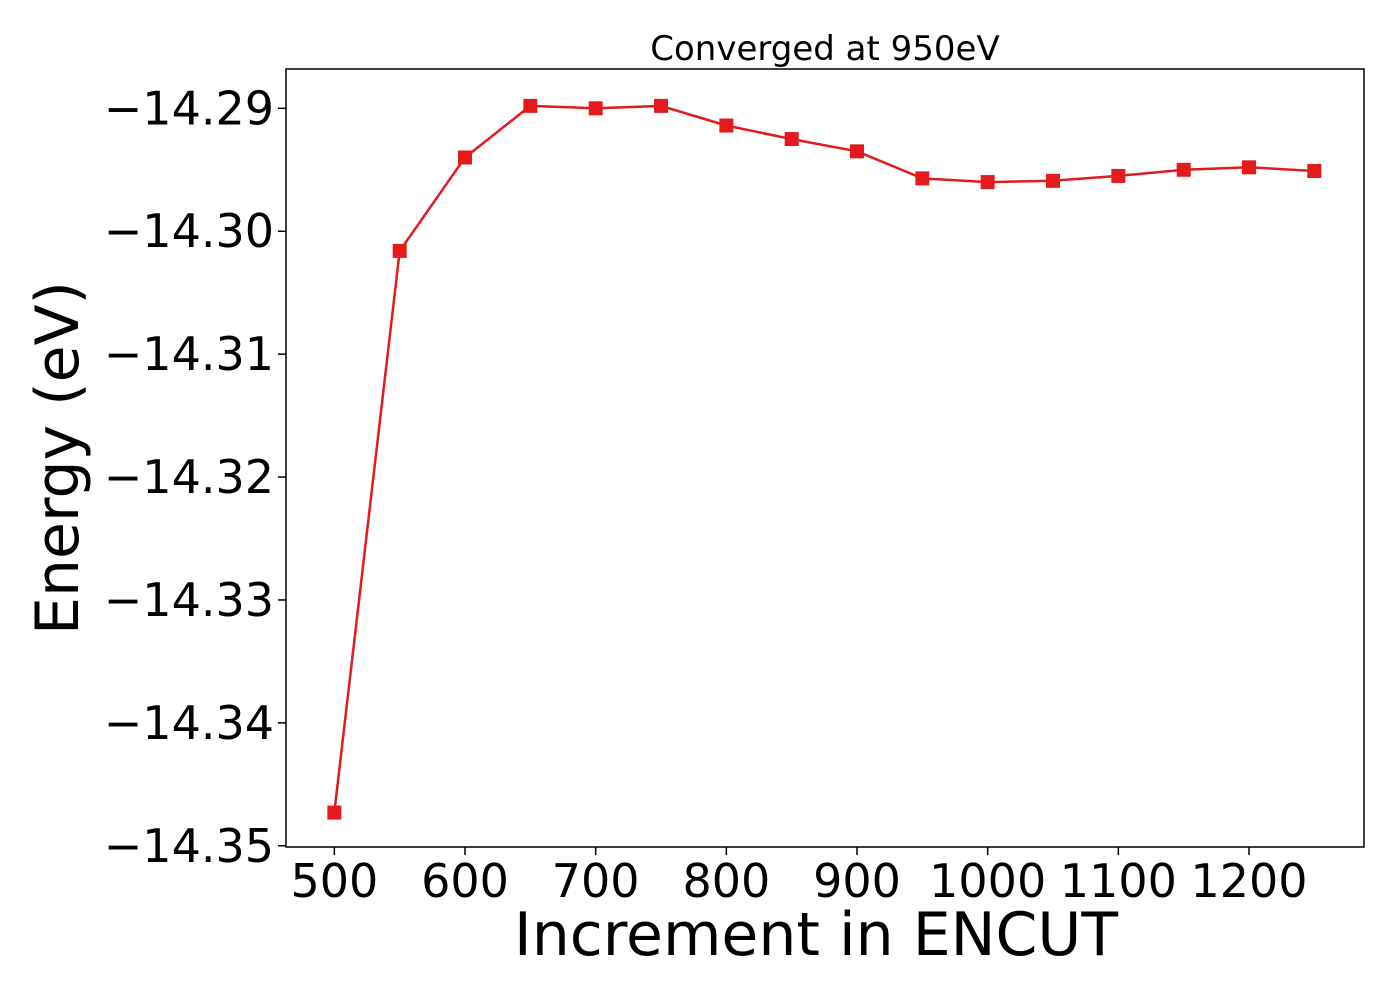  Describe the element at coordinates (596, 881) in the screenshot. I see `x-tick-label: 700` at that location.